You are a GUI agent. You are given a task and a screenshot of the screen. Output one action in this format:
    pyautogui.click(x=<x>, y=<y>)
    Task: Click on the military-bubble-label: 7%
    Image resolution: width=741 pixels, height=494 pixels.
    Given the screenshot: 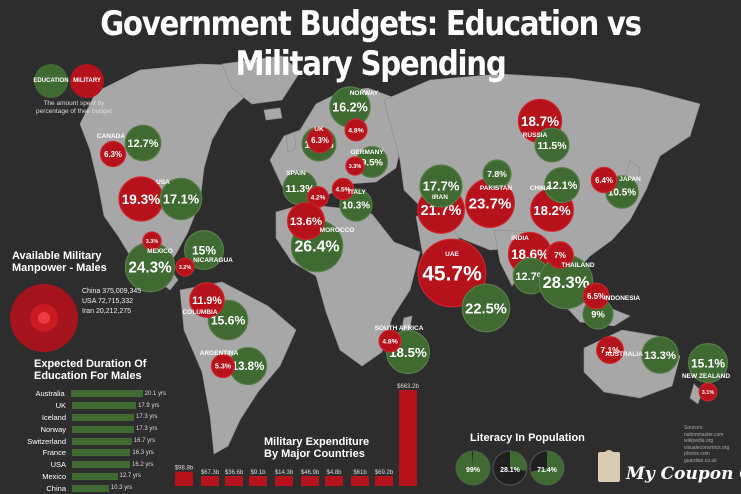 What is the action you would take?
    pyautogui.click(x=560, y=255)
    